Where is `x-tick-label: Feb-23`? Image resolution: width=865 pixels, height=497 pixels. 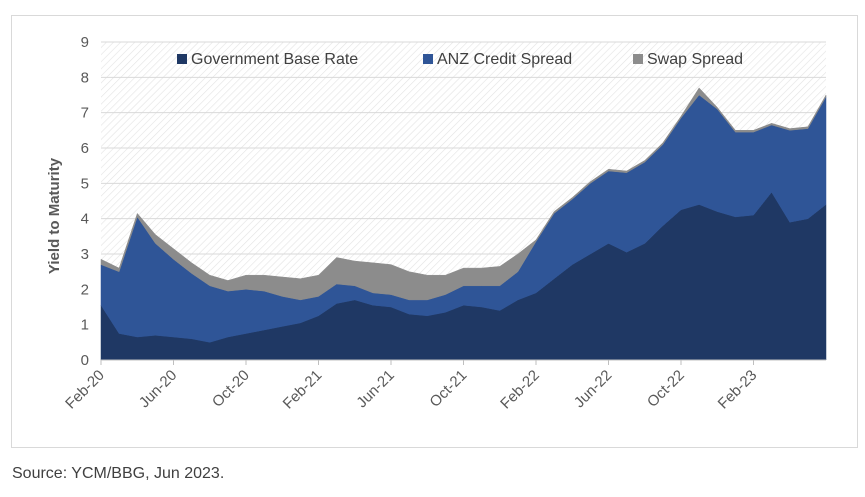
x-tick-label: Feb-23 is located at coordinates (738, 390).